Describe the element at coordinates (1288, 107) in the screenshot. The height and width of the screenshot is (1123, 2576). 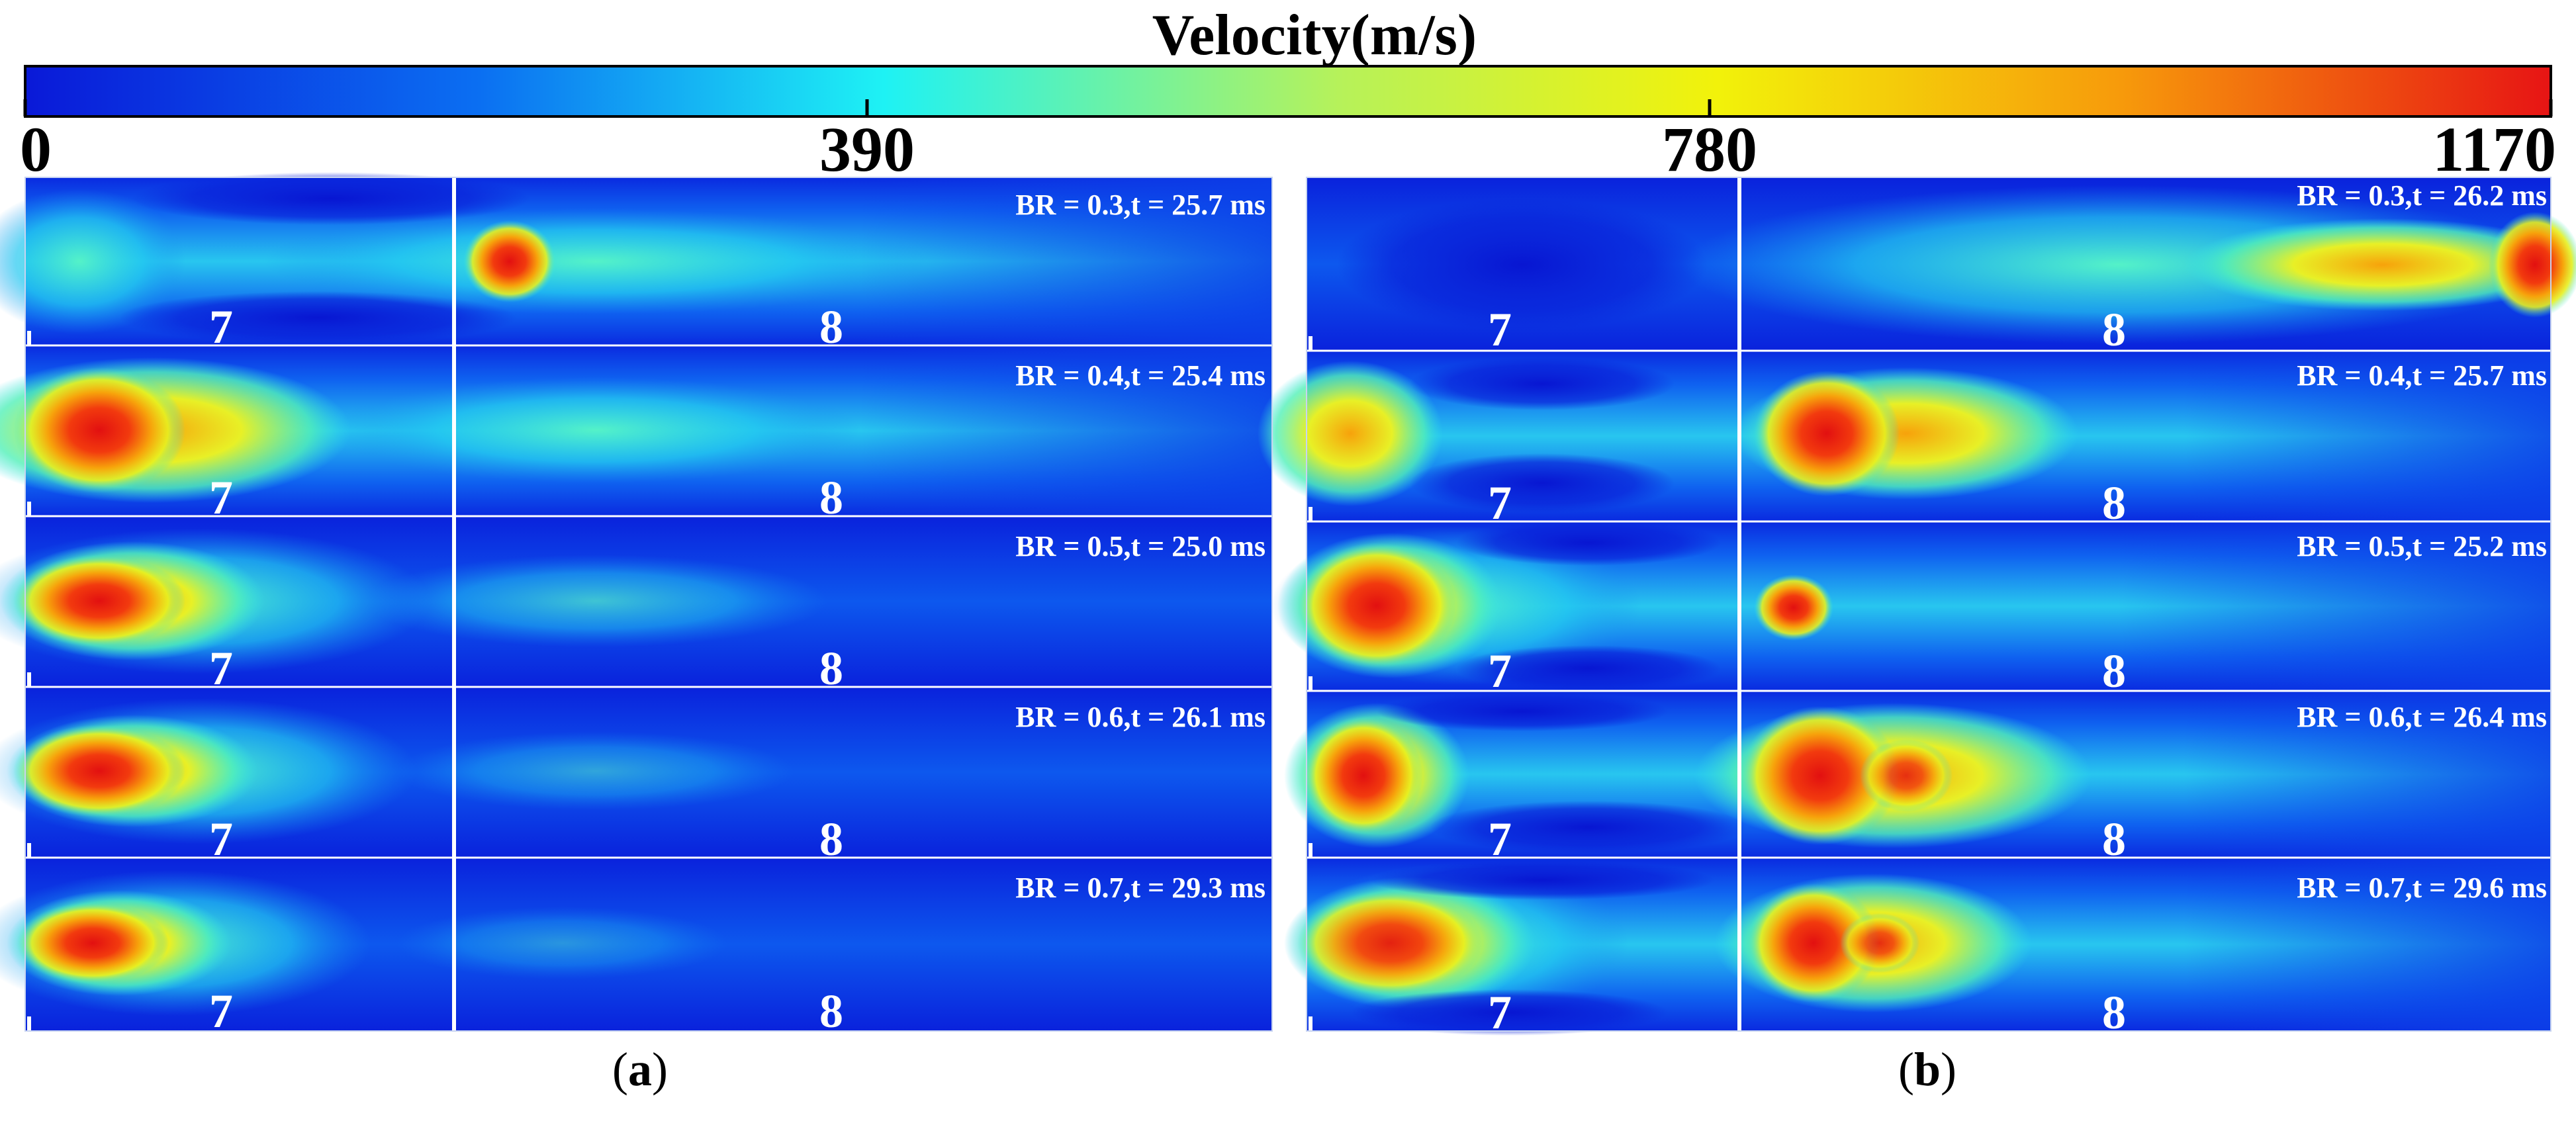
I see `colorbar-ticks` at that location.